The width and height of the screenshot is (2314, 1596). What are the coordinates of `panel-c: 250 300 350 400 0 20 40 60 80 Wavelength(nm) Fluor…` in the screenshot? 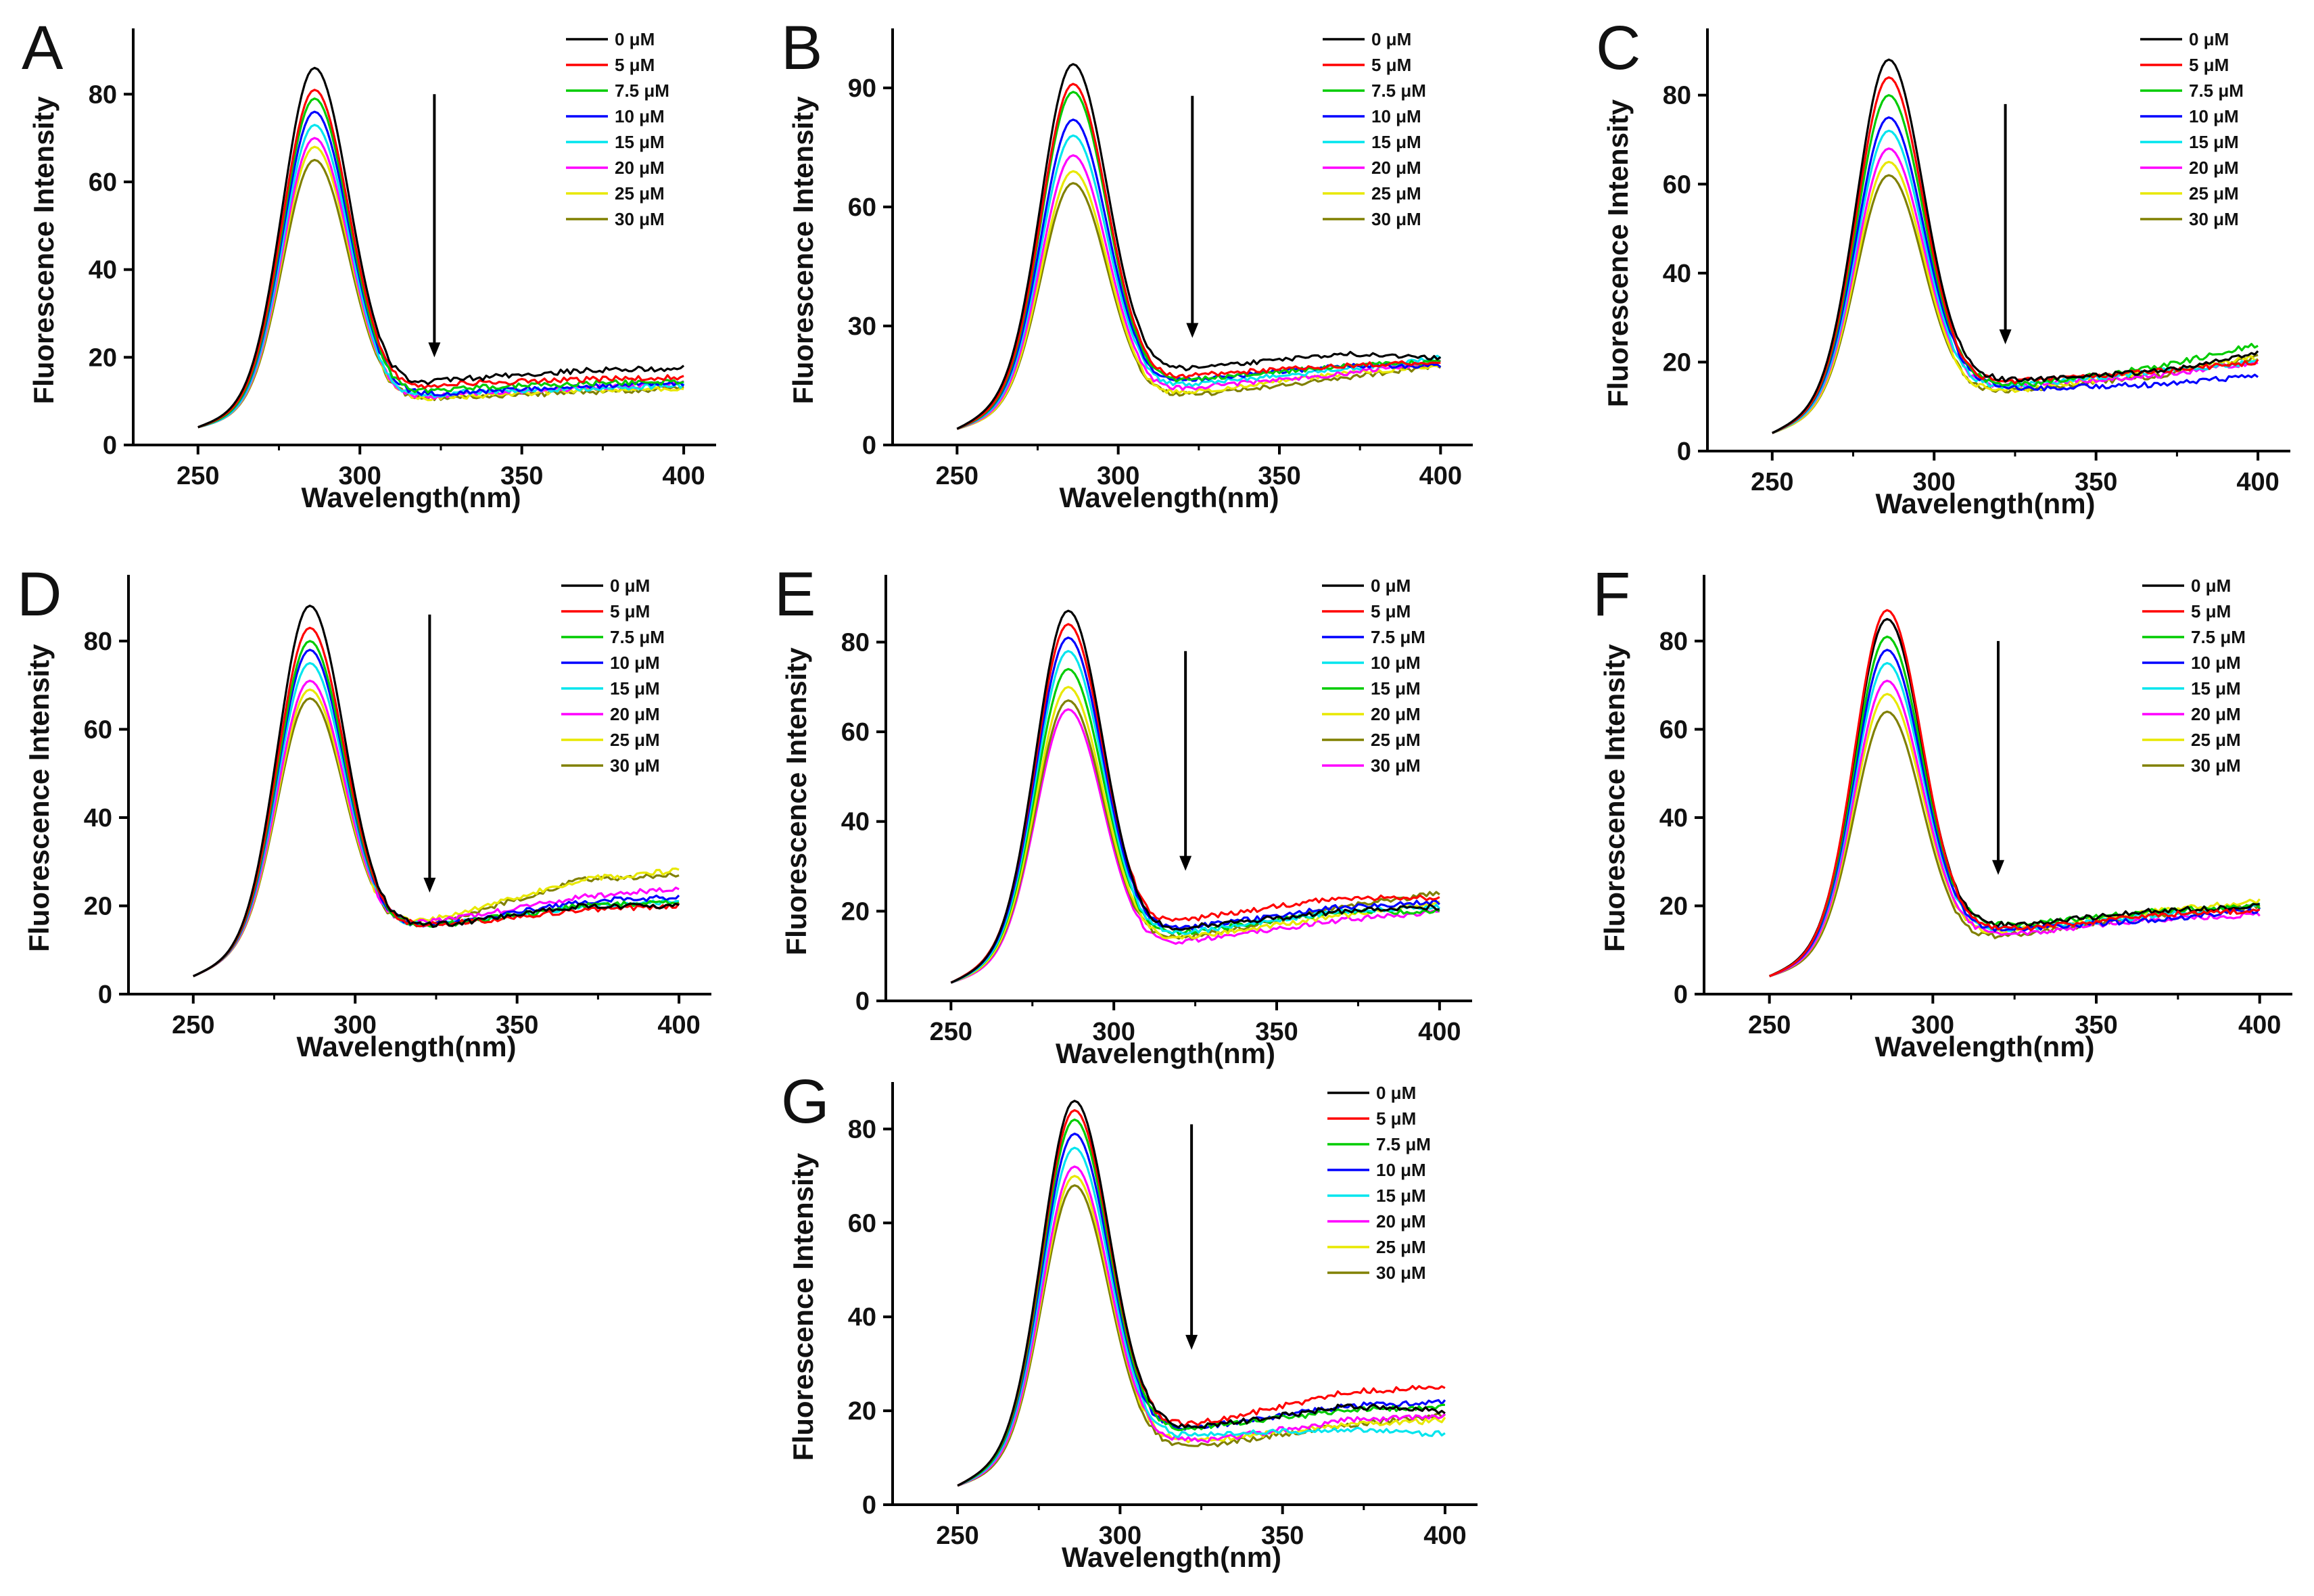 It's located at (1943, 266).